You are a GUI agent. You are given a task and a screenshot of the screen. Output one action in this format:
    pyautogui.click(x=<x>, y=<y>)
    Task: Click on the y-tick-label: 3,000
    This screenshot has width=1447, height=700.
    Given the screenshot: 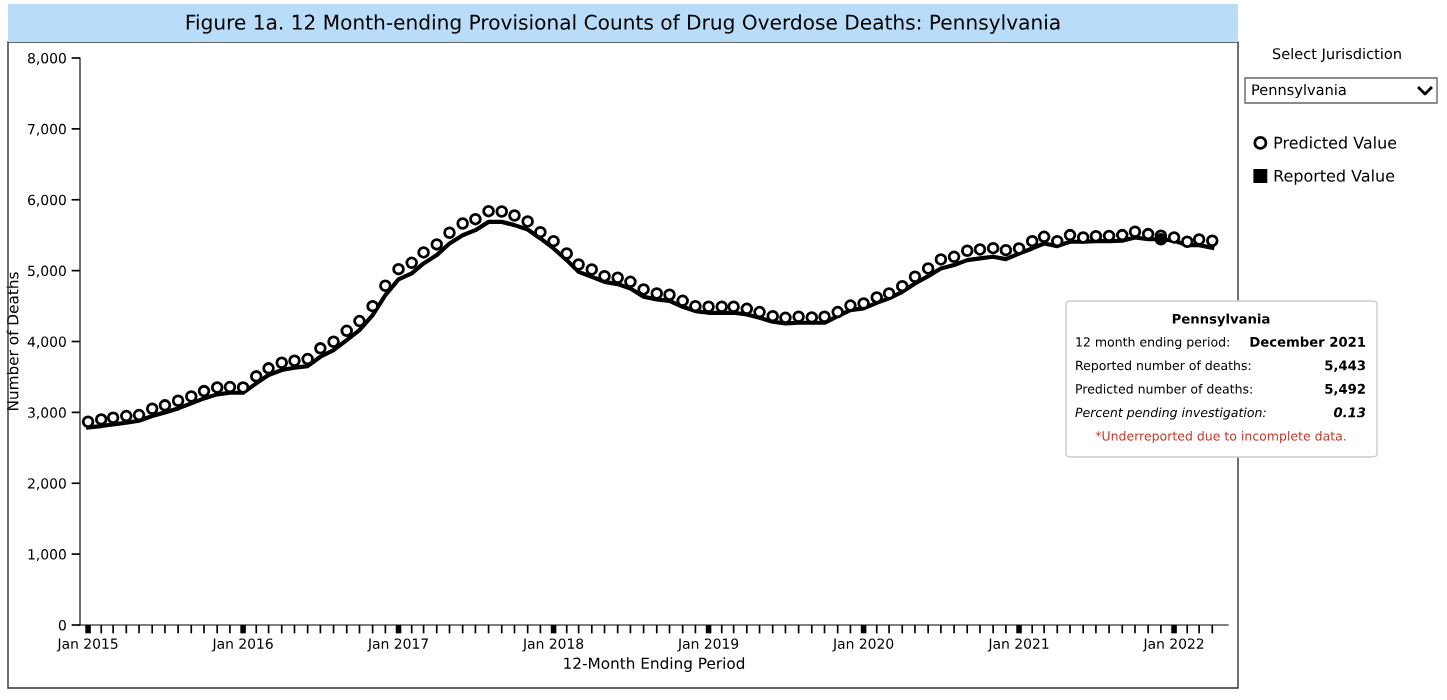 What is the action you would take?
    pyautogui.click(x=47, y=413)
    